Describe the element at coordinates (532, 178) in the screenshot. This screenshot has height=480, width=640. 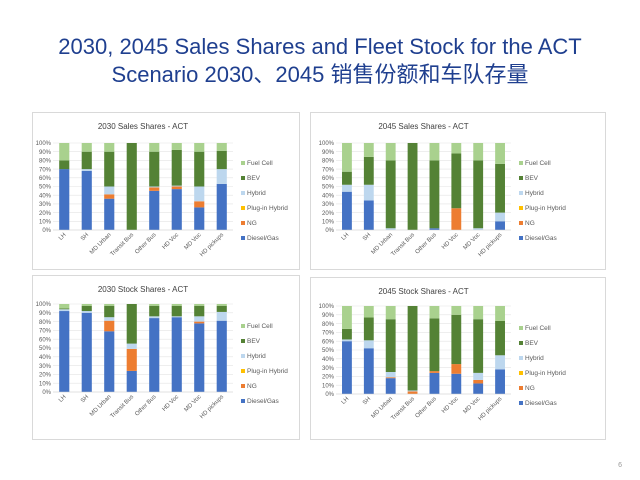
I see `legend-label: BEV` at that location.